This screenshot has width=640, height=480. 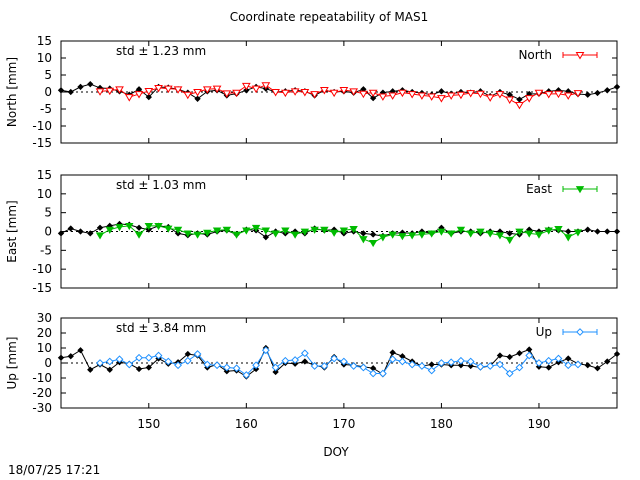 I want to click on x-tick-label: 170, so click(x=343, y=424).